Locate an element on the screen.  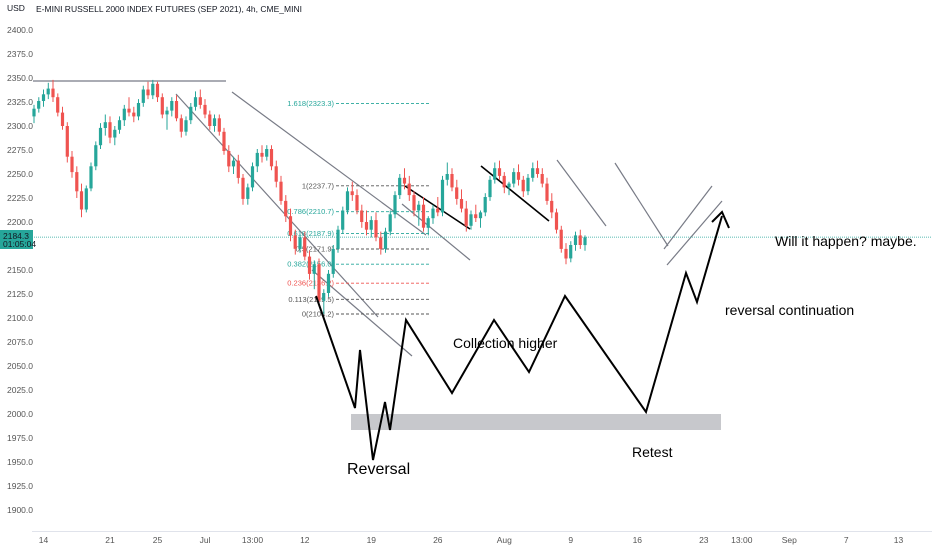
x-tick-label: 16 is located at coordinates (638, 540).